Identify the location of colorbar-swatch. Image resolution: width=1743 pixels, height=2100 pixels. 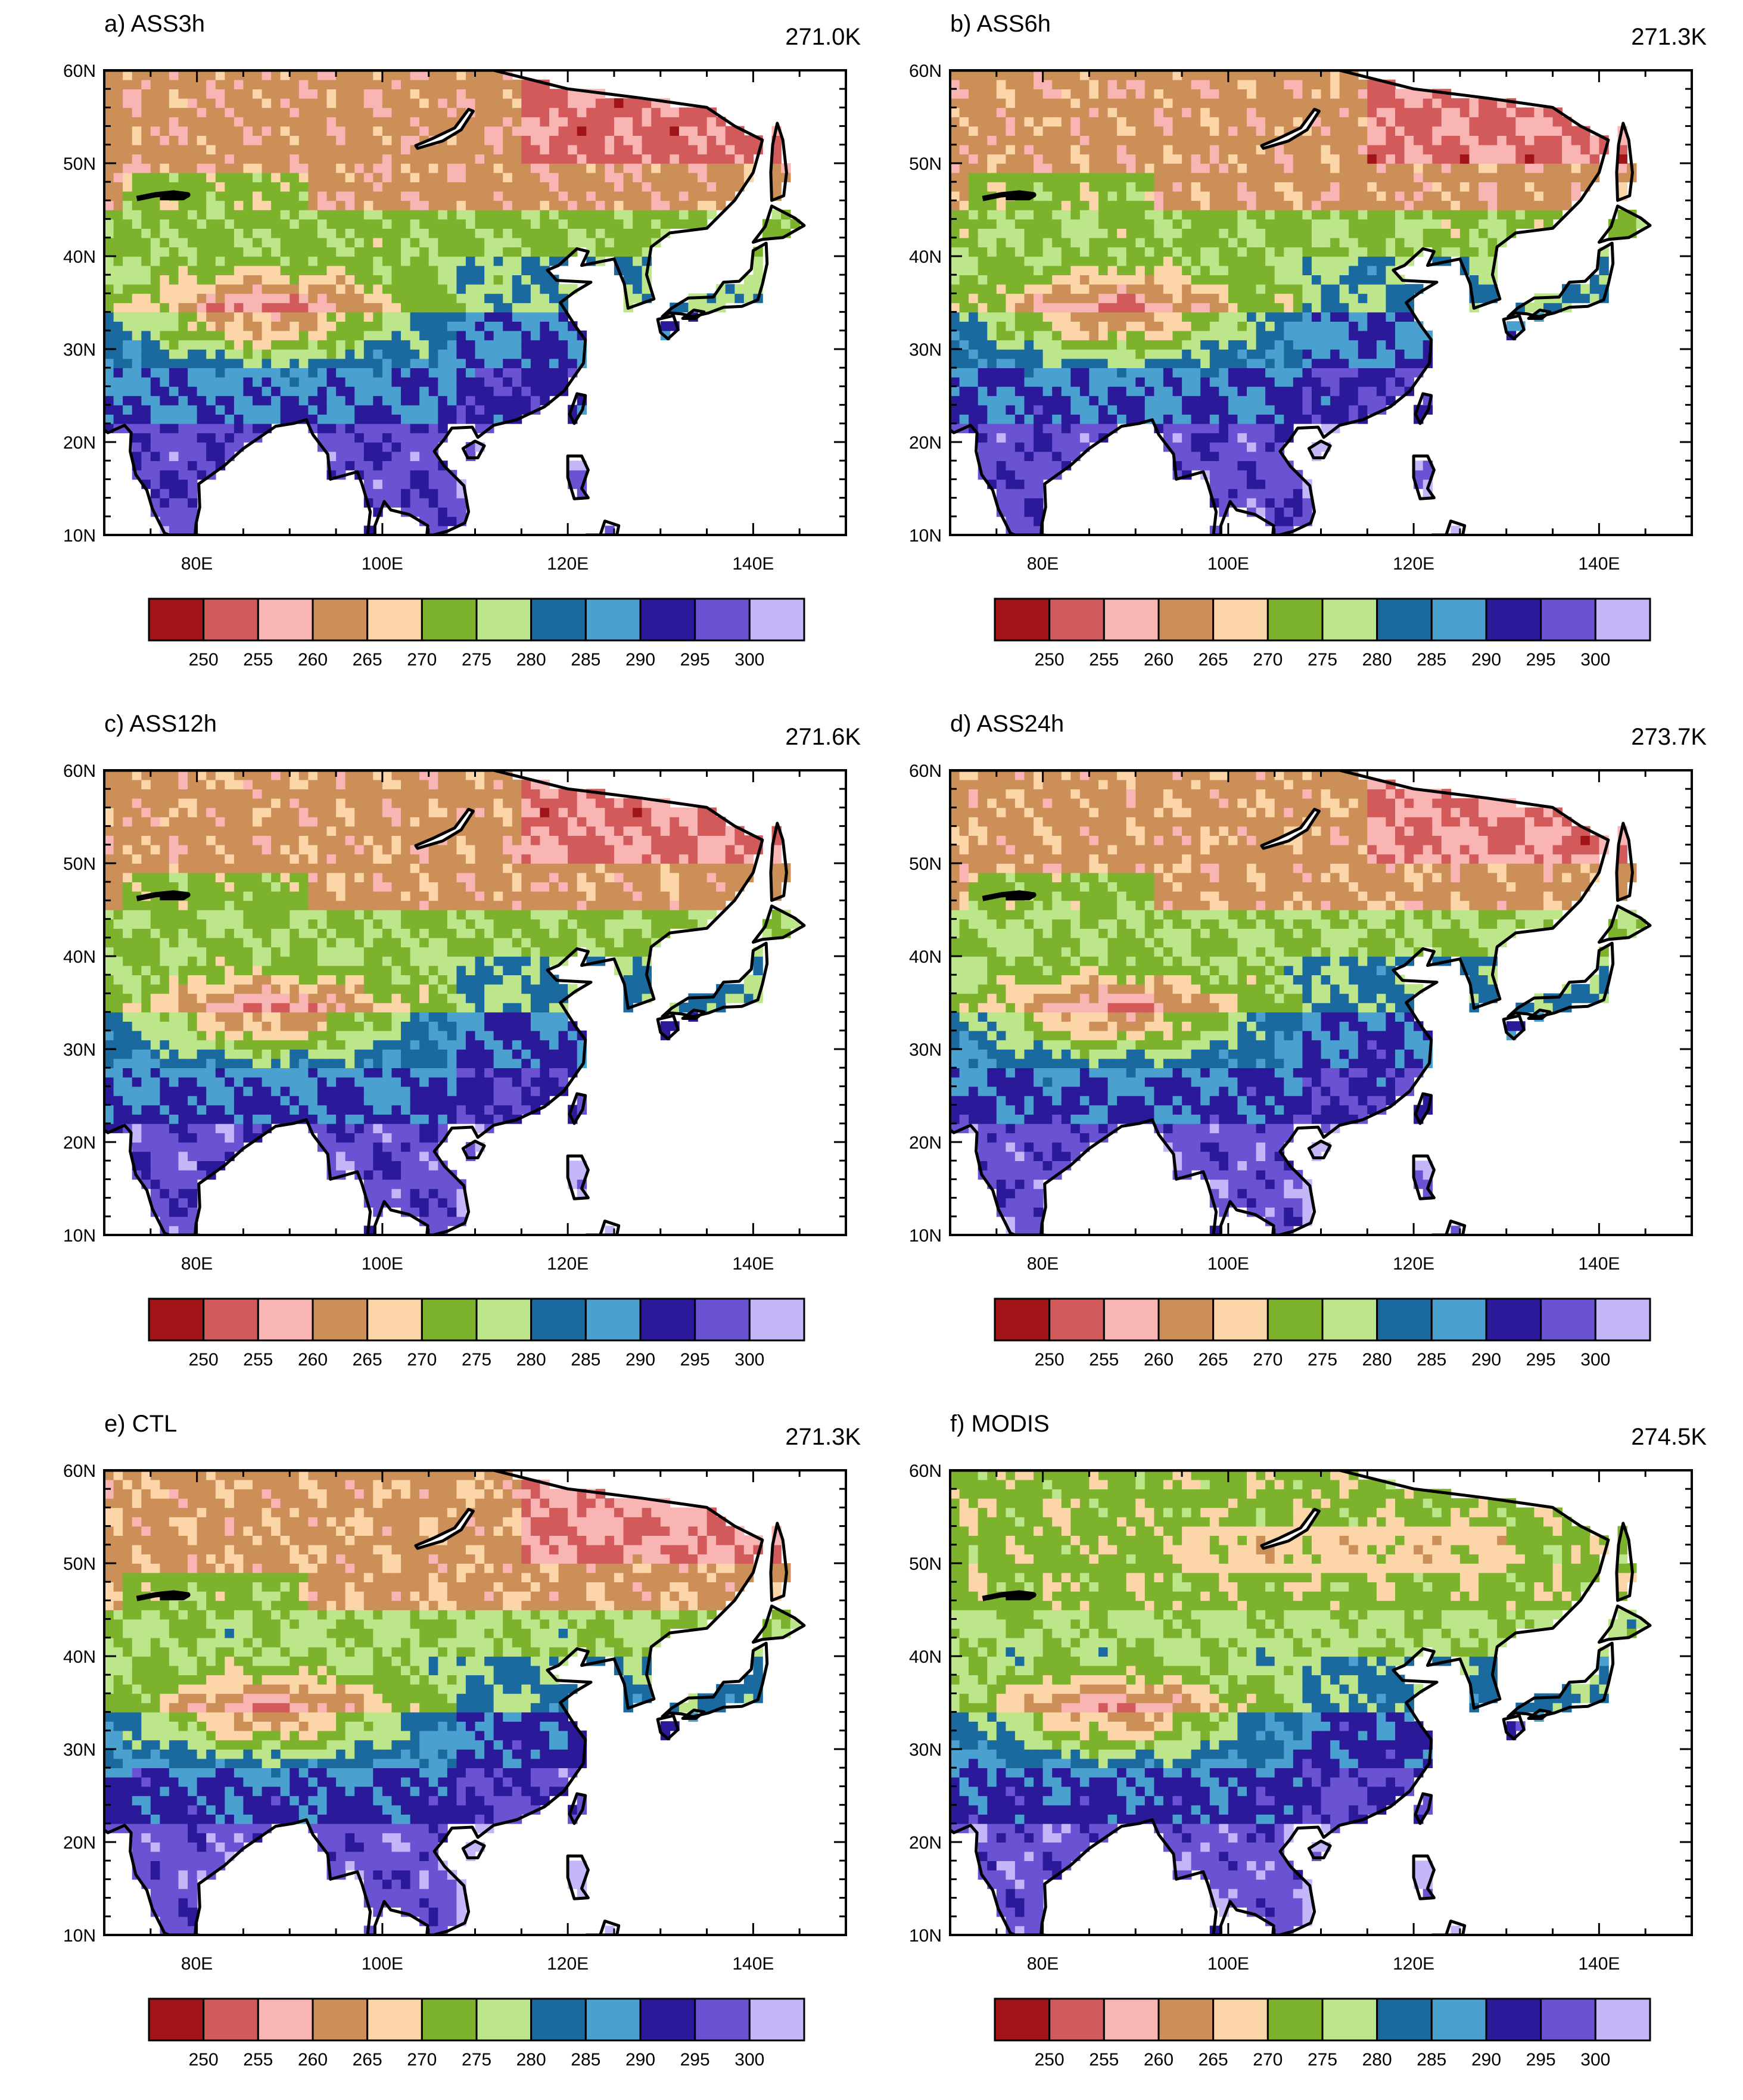
(341, 620).